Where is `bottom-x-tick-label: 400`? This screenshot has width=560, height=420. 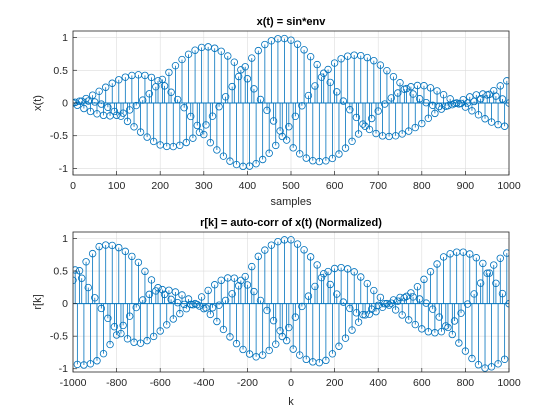
bottom-x-tick-label: 400 is located at coordinates (378, 383).